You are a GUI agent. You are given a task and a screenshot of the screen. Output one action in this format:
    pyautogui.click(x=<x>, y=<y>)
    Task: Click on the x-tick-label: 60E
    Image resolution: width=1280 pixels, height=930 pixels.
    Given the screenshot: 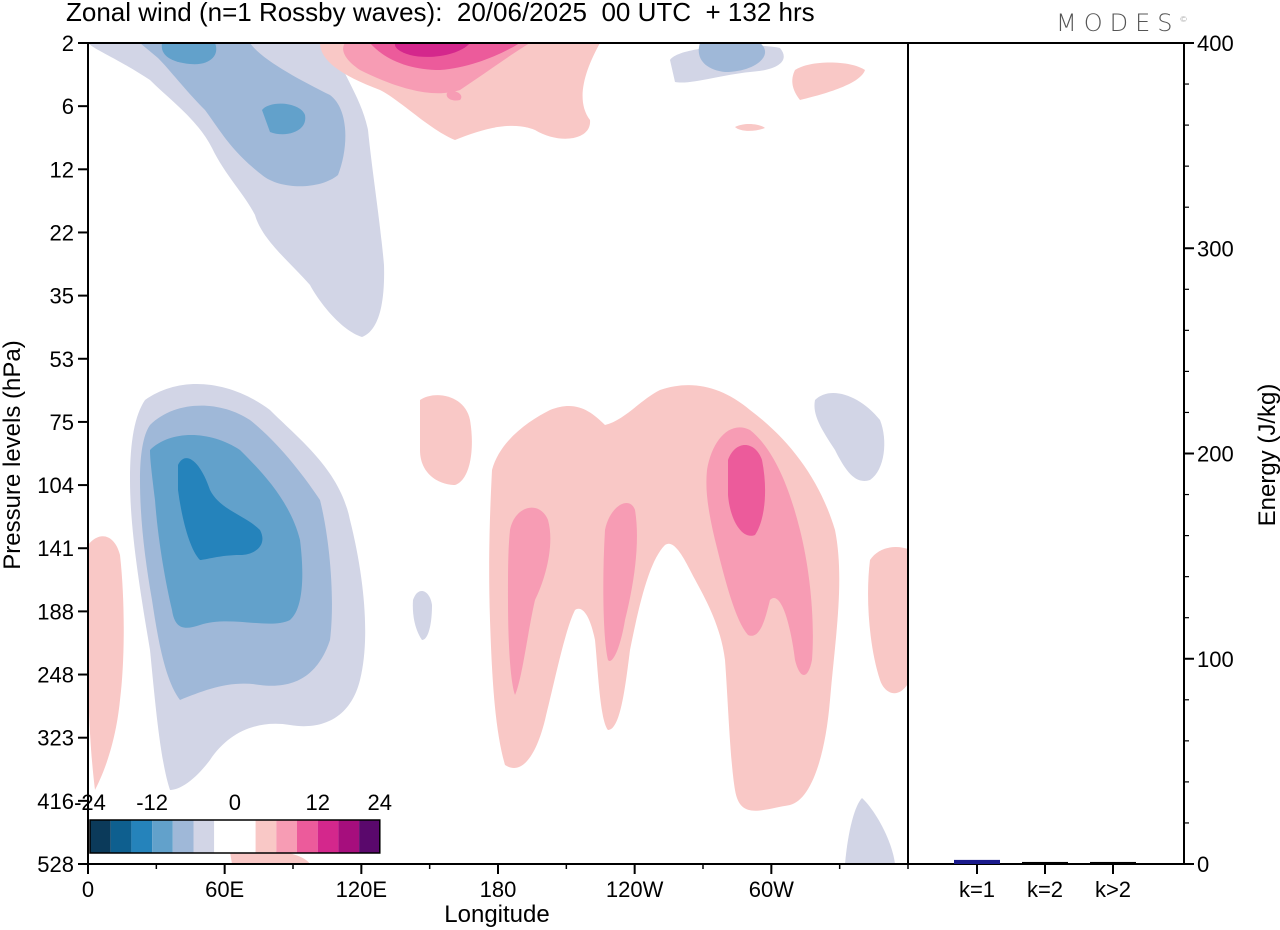 What is the action you would take?
    pyautogui.click(x=224, y=889)
    